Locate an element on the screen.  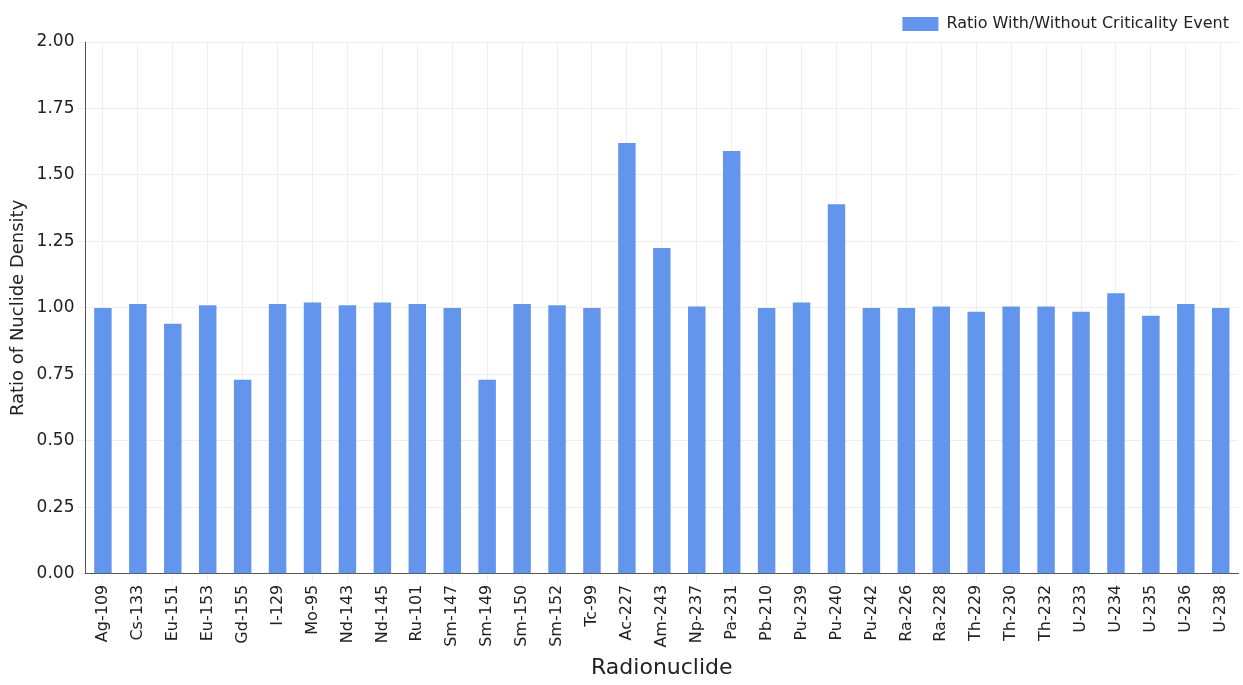
x-tick-label: Th-230 is located at coordinates (1010, 613).